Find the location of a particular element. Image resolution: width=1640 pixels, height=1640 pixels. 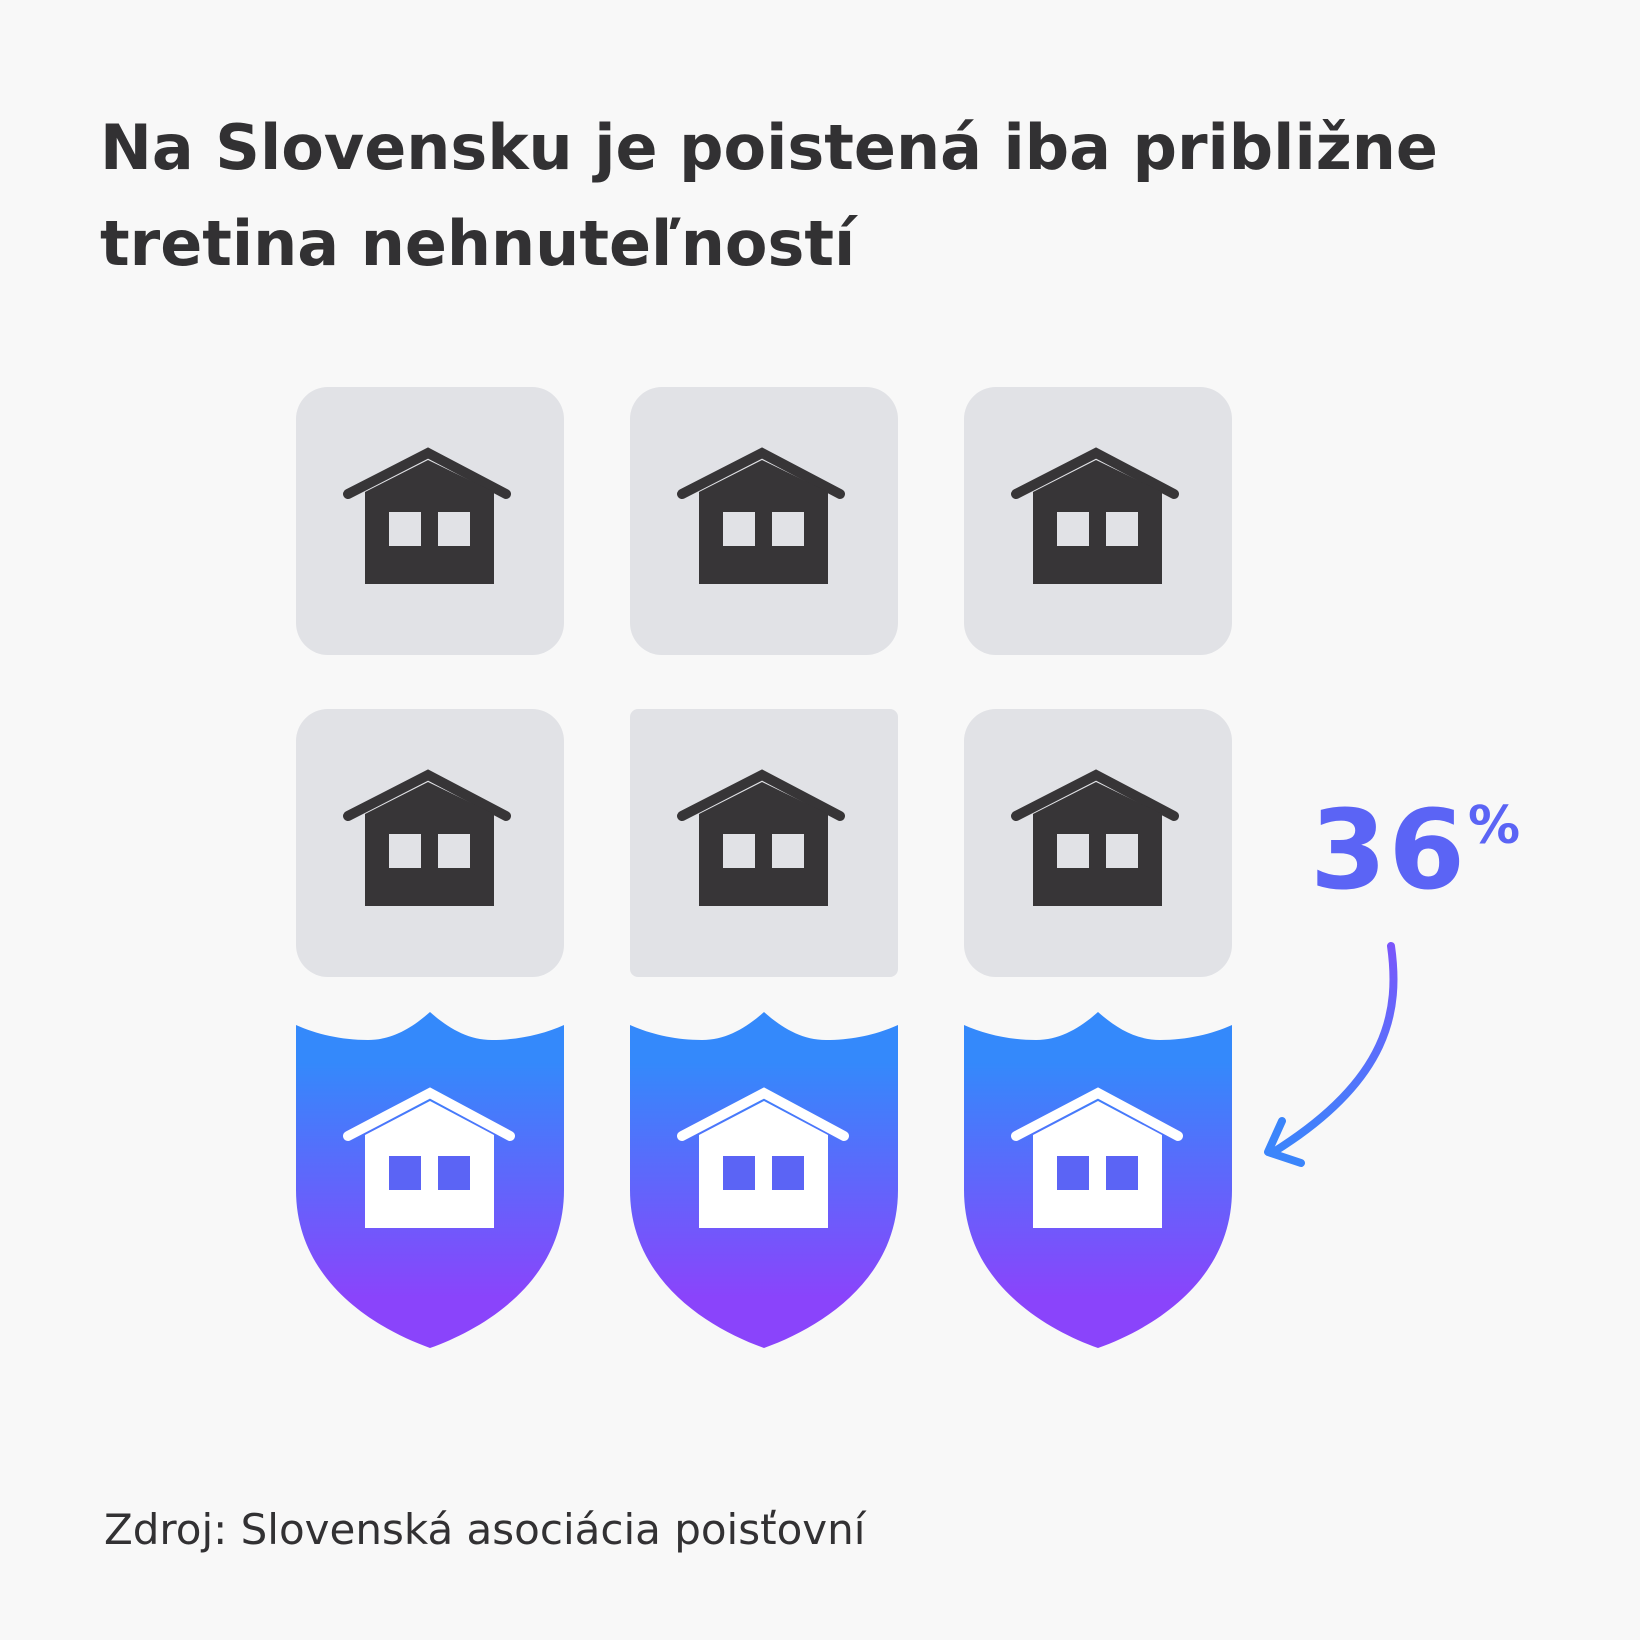

percent-number: 36 is located at coordinates (1389, 850).